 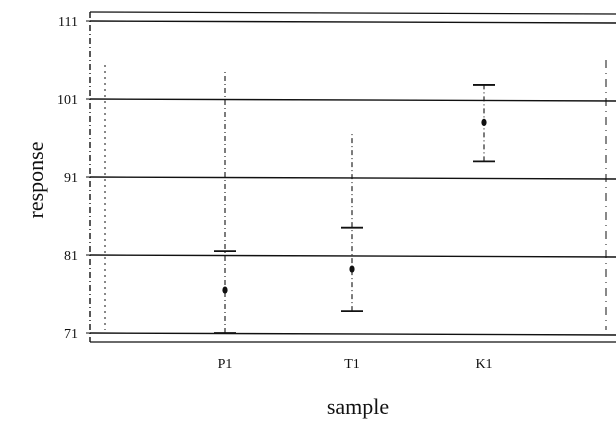 What do you see at coordinates (483, 364) in the screenshot?
I see `x-tick-label-K1: K1` at bounding box center [483, 364].